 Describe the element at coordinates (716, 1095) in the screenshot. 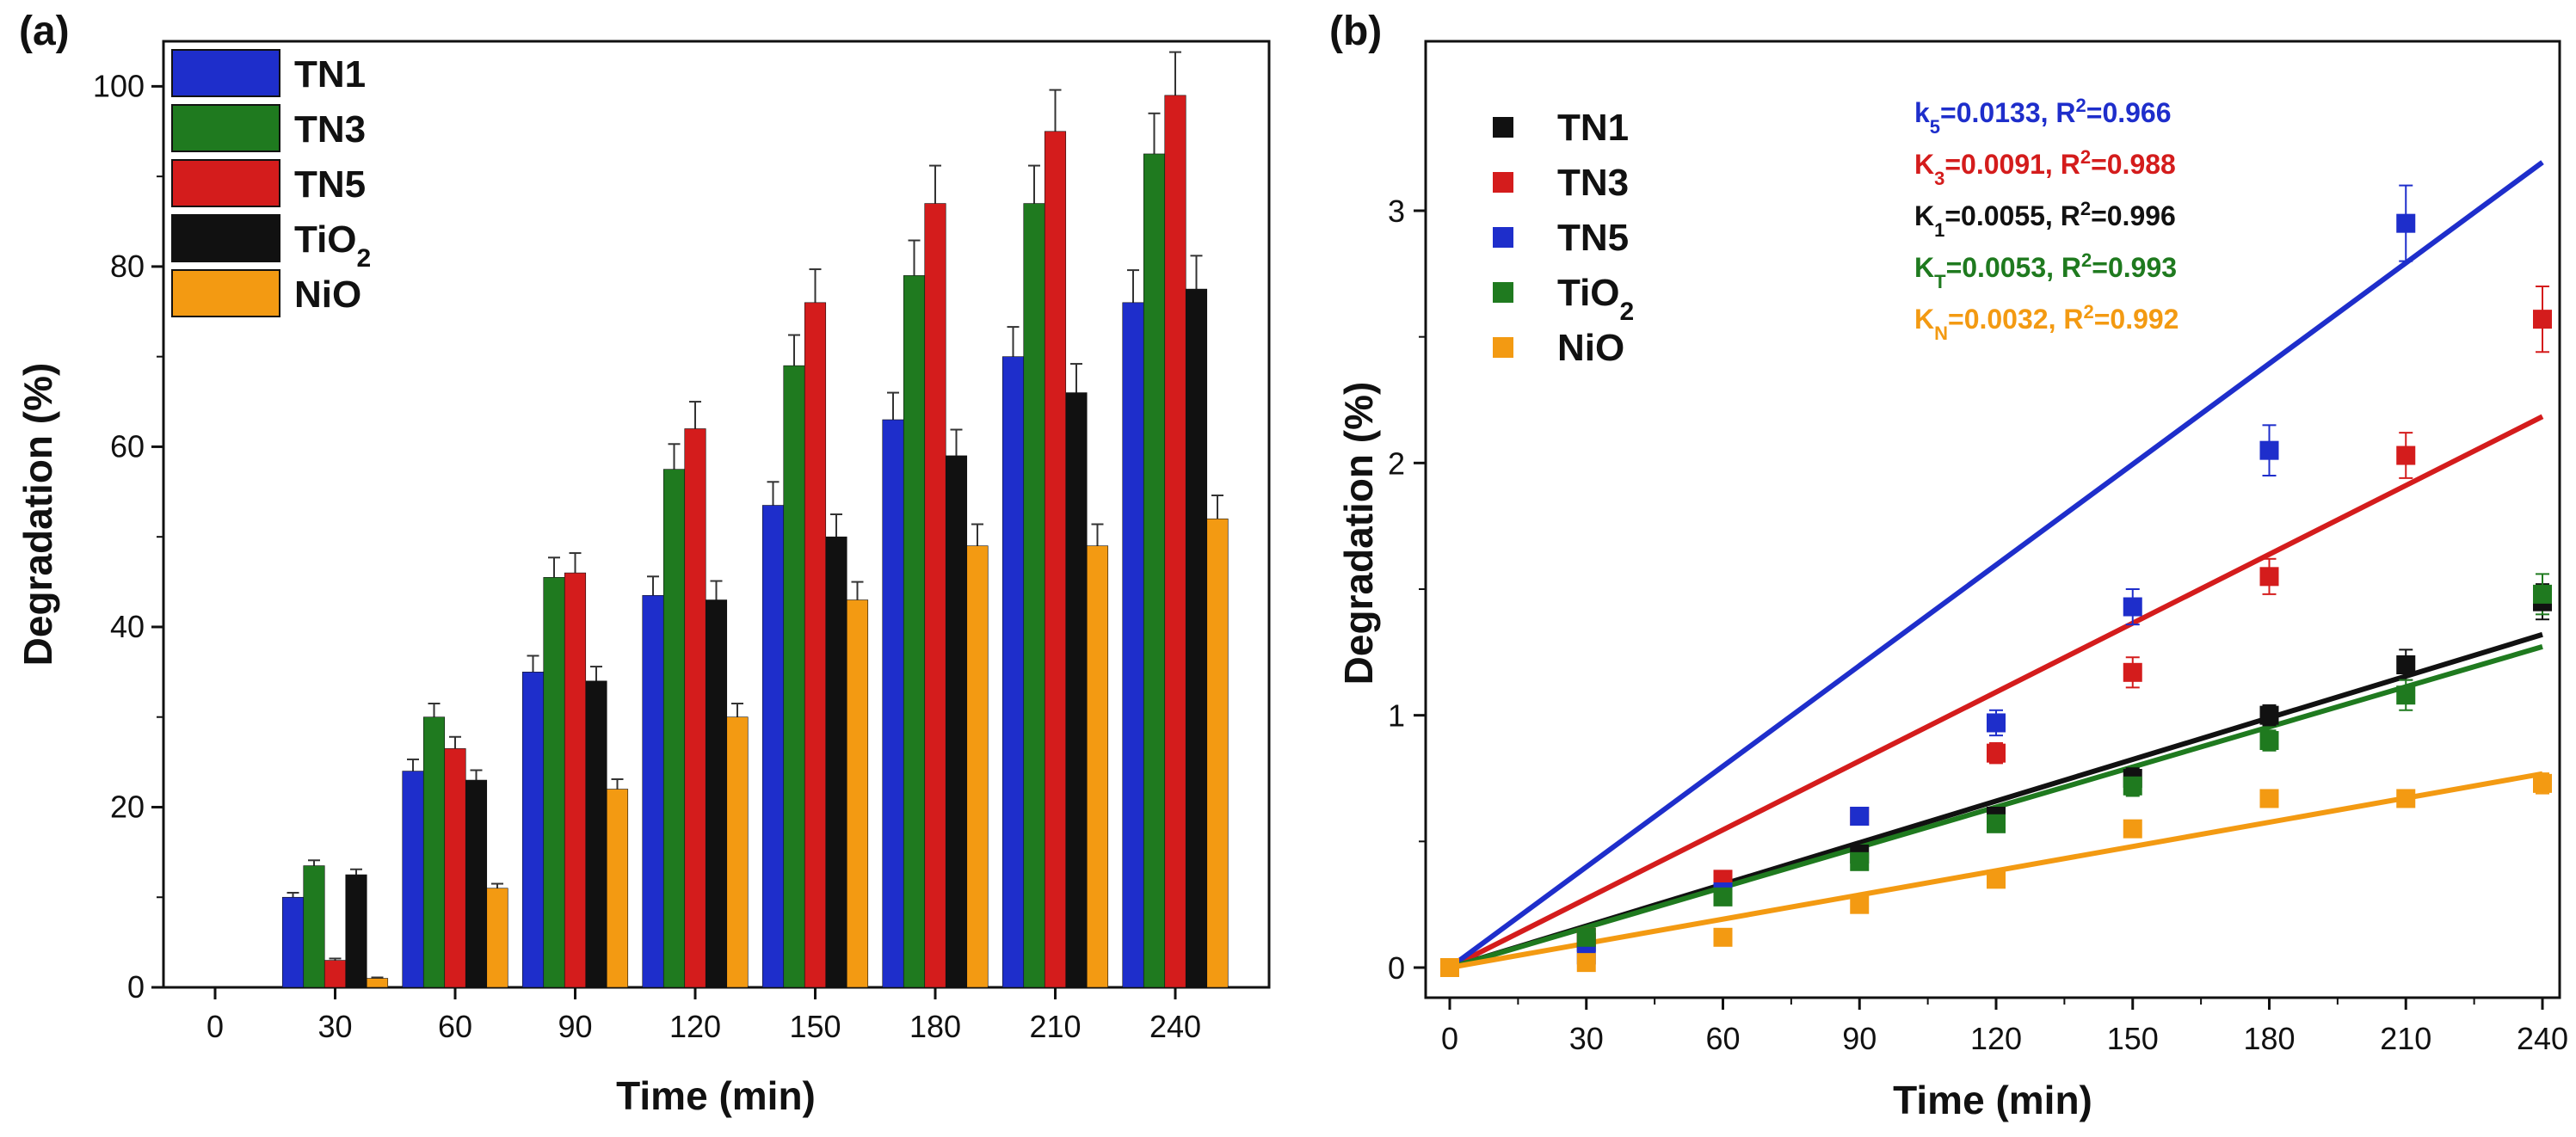

I see `panel-a-x-axis-title: Time (min)` at that location.